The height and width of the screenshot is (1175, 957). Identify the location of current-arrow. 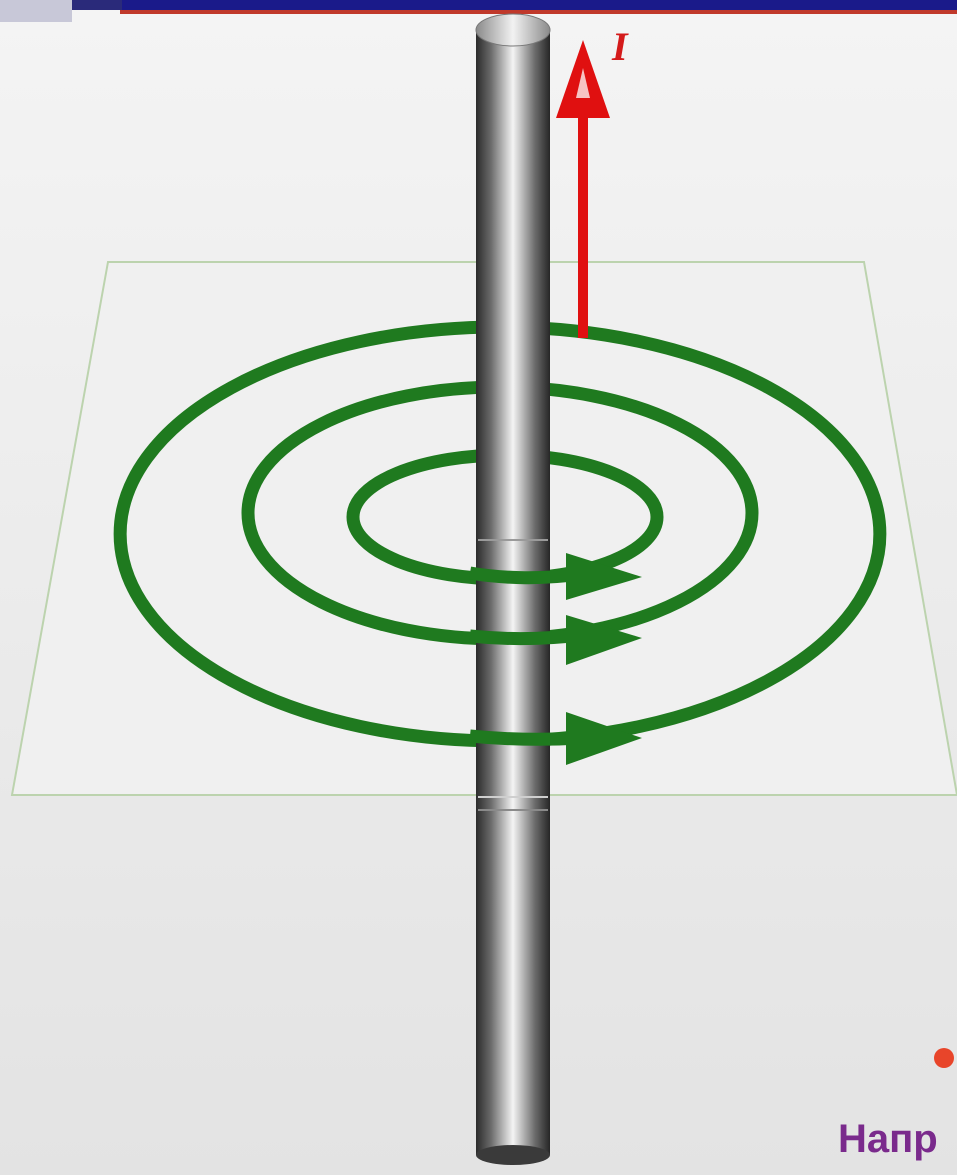
(583, 189).